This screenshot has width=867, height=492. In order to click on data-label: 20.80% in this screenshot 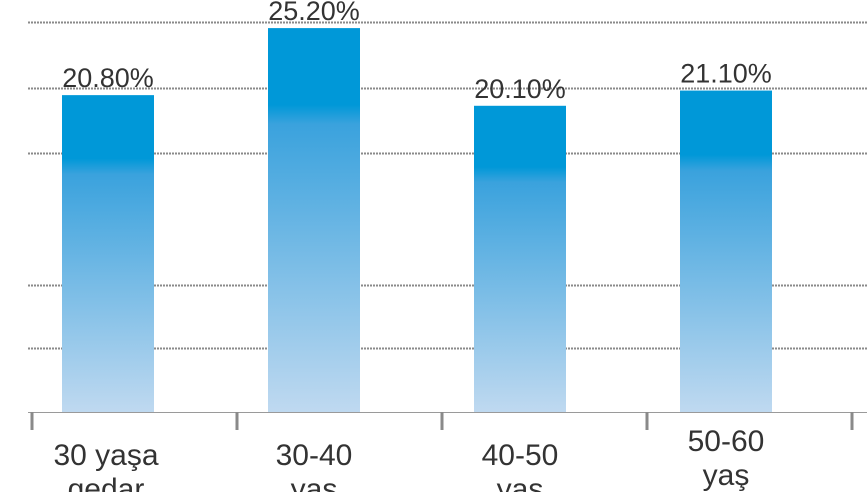, I will do `click(108, 78)`.